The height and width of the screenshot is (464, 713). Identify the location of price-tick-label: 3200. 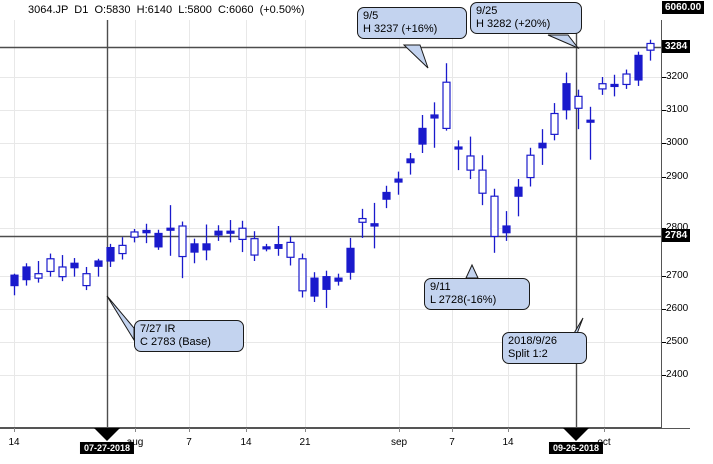
(677, 76).